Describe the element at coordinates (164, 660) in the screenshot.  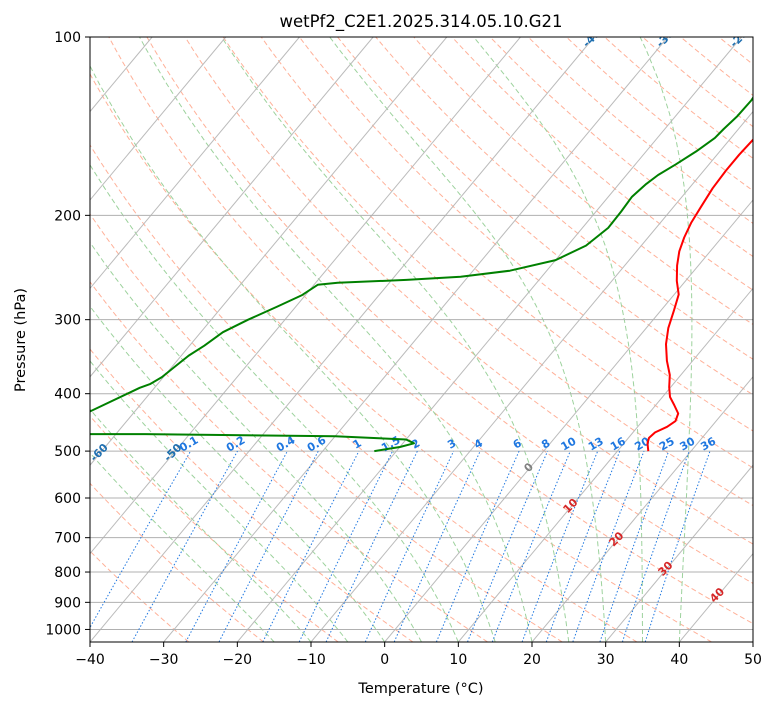
I see `x-tick-label: −30` at that location.